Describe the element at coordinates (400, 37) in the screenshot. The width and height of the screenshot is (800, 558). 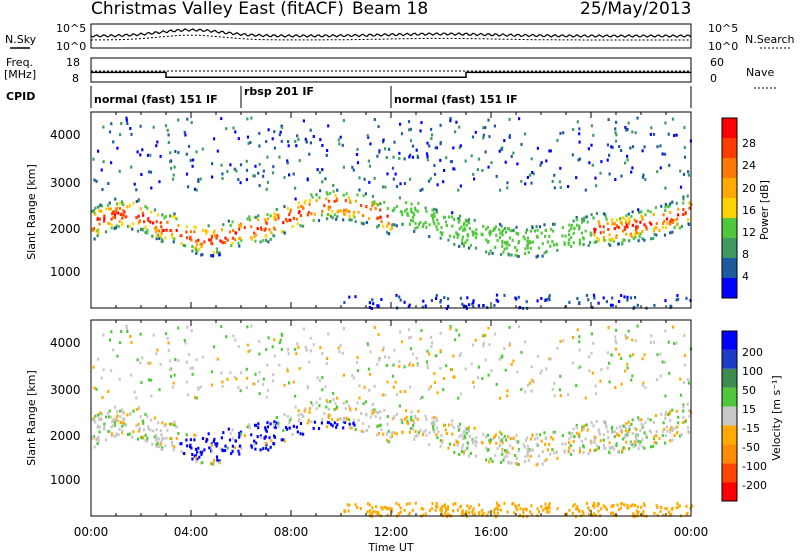
I see `noise-panel: N.Sky 10^5 10^0 10^5 10^0 N.Search` at that location.